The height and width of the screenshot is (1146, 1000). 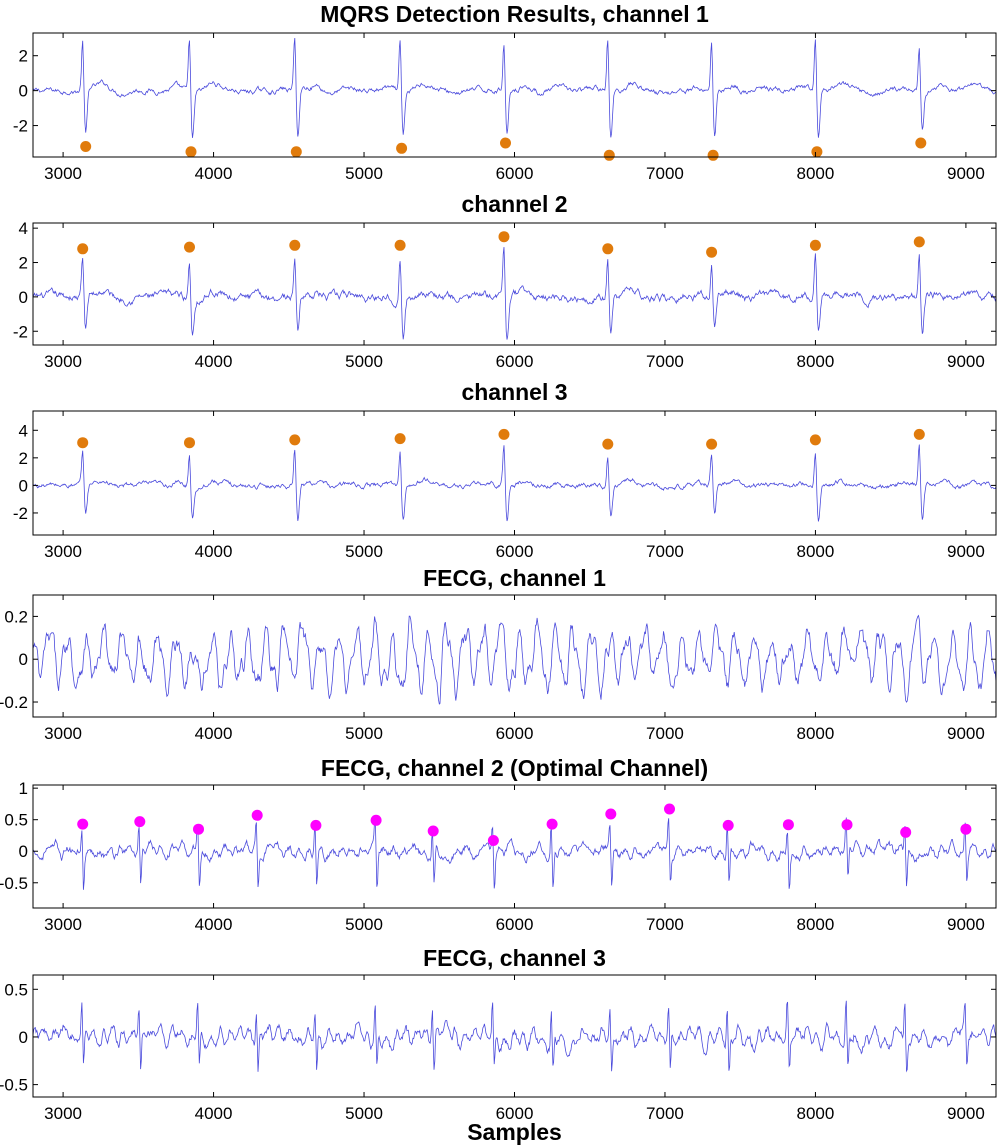 What do you see at coordinates (23, 788) in the screenshot?
I see `y-tick-label: 1` at bounding box center [23, 788].